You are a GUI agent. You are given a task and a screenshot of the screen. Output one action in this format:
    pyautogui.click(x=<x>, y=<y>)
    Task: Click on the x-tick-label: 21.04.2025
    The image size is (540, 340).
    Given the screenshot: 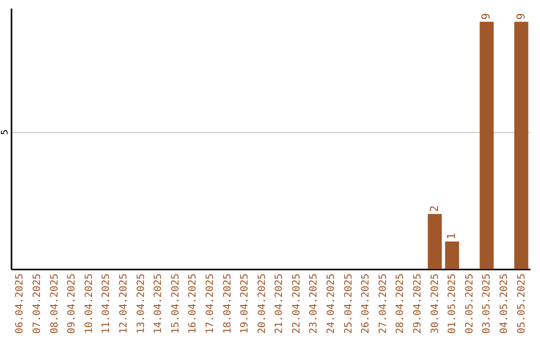 What is the action you would take?
    pyautogui.click(x=280, y=304)
    